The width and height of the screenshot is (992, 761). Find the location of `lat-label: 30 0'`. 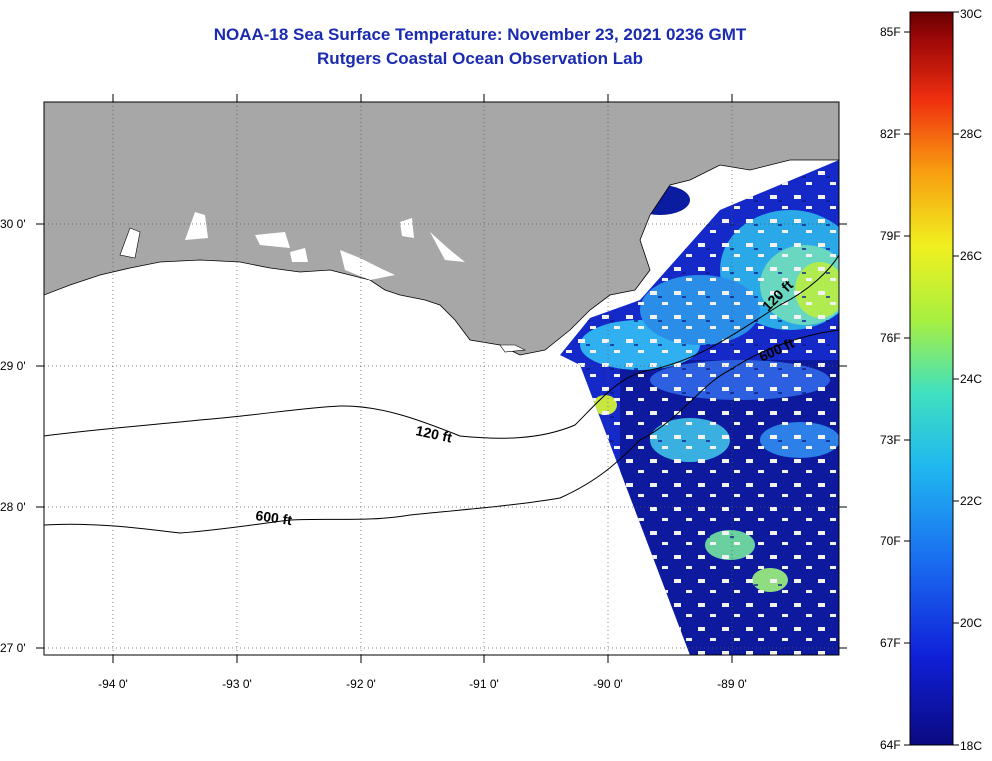

lat-label: 30 0' is located at coordinates (13, 224).